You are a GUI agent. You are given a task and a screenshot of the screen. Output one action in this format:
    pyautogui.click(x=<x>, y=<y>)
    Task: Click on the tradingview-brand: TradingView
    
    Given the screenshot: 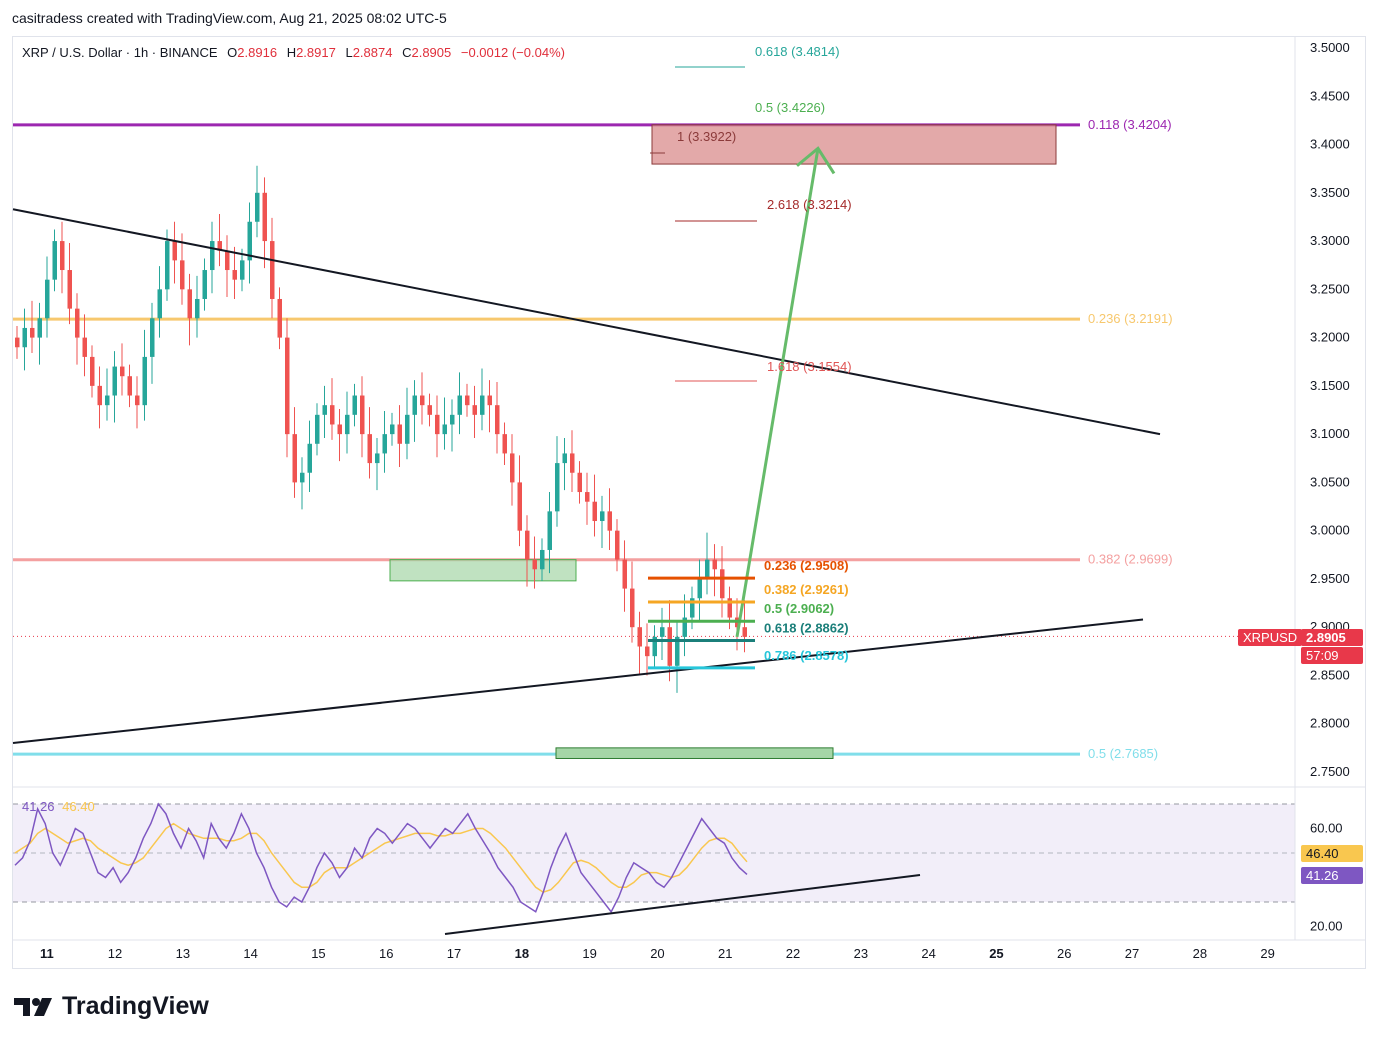 What is the action you would take?
    pyautogui.click(x=135, y=1006)
    